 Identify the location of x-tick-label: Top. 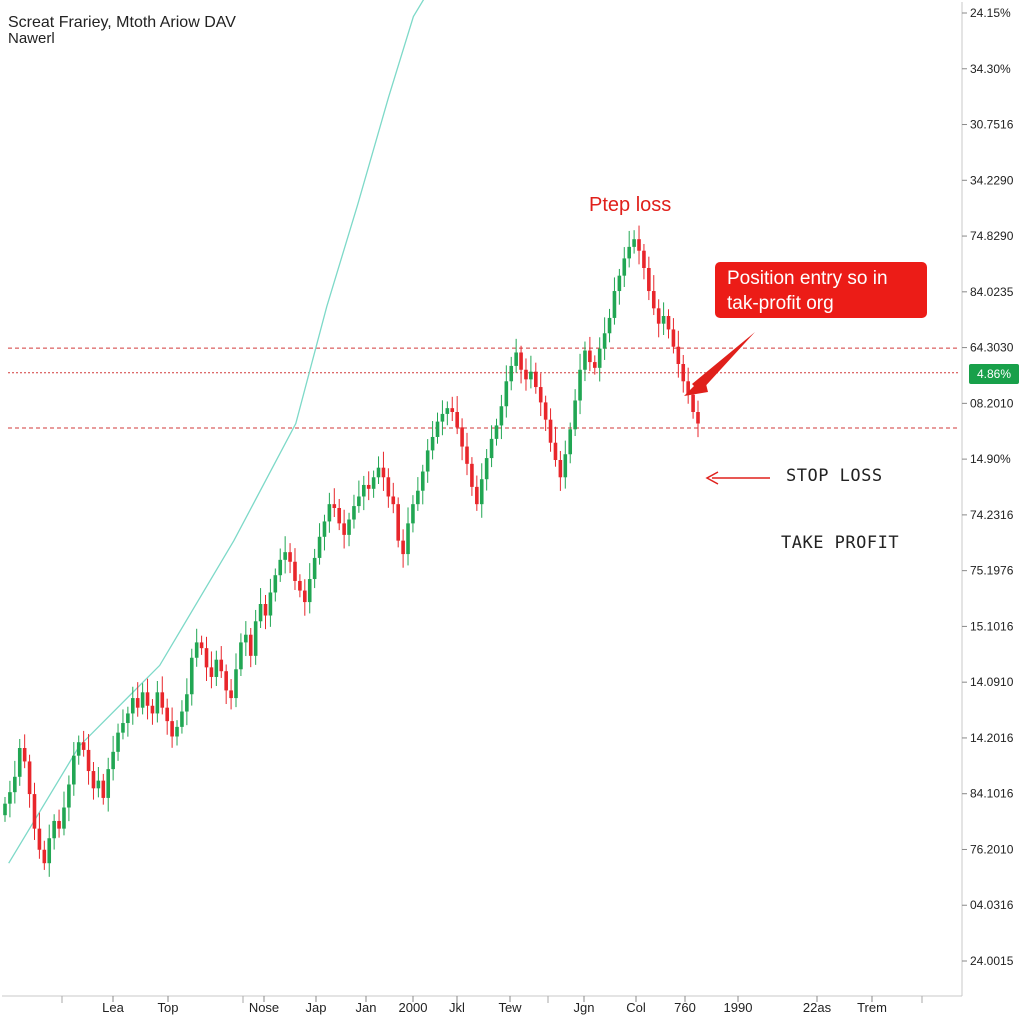
(168, 1007).